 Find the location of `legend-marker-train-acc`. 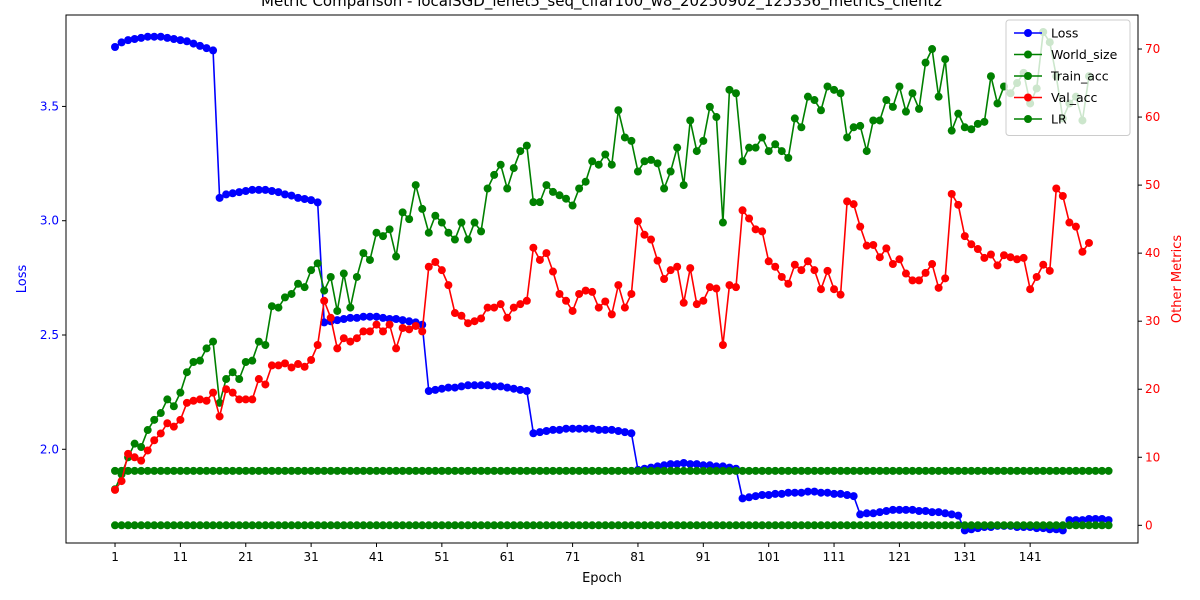

legend-marker-train-acc is located at coordinates (1028, 76).